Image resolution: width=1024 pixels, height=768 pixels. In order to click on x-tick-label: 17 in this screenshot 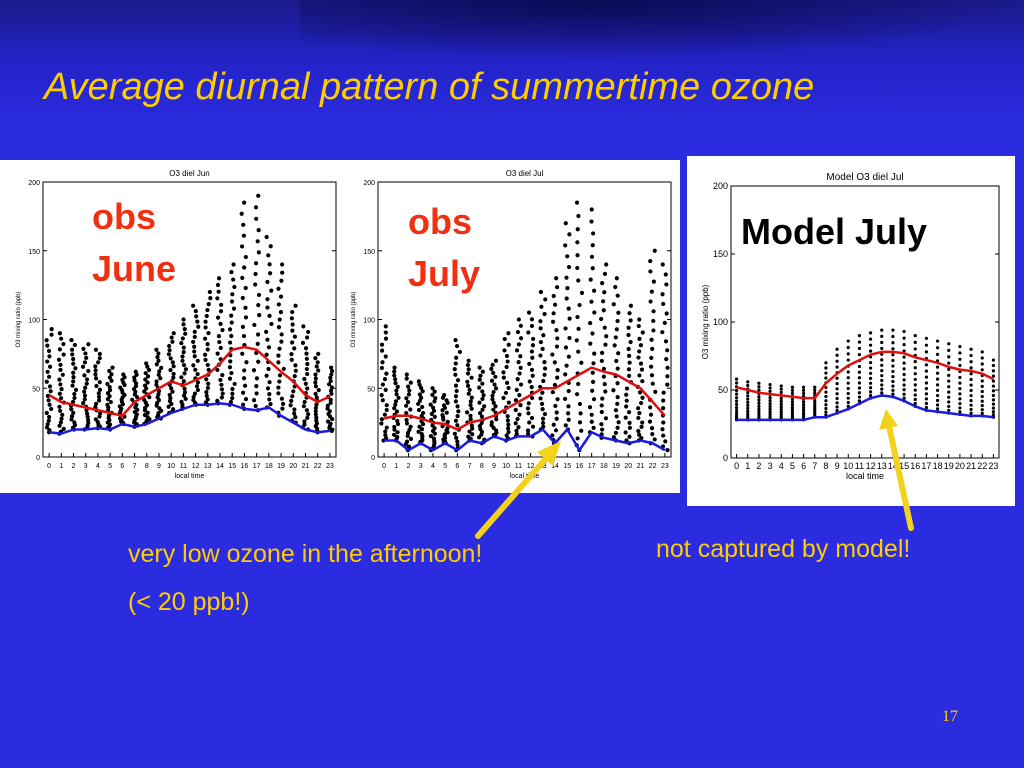, I will do `click(926, 466)`.